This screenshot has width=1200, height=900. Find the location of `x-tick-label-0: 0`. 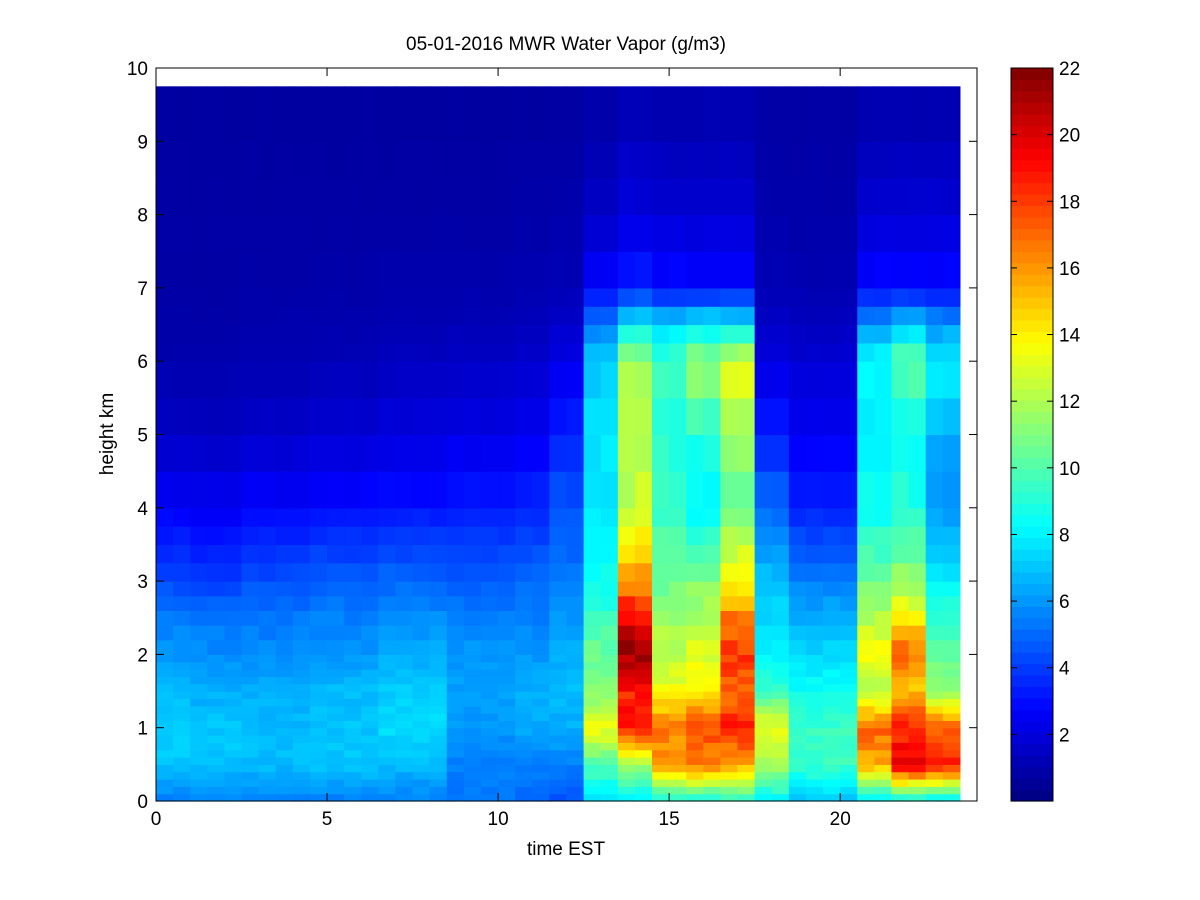

x-tick-label-0: 0 is located at coordinates (156, 819).